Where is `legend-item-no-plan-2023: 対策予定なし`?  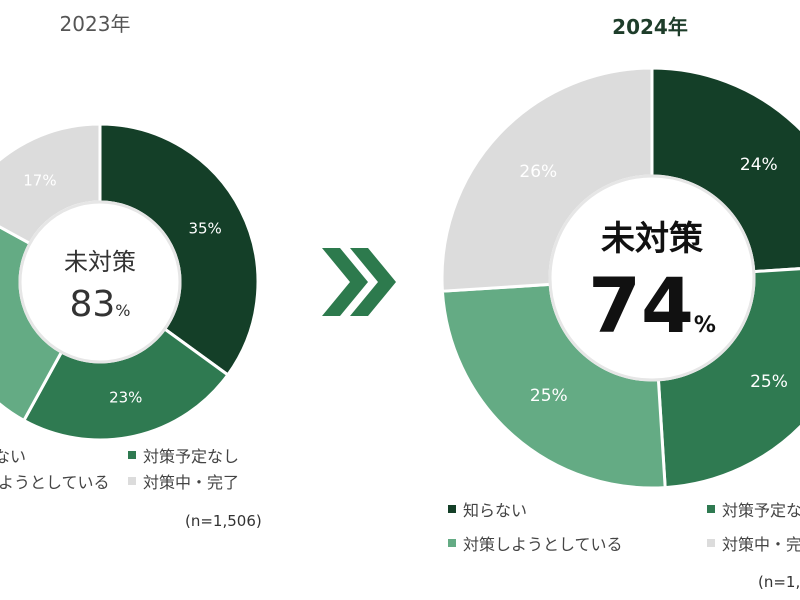
legend-item-no-plan-2023: 対策予定なし is located at coordinates (183, 455).